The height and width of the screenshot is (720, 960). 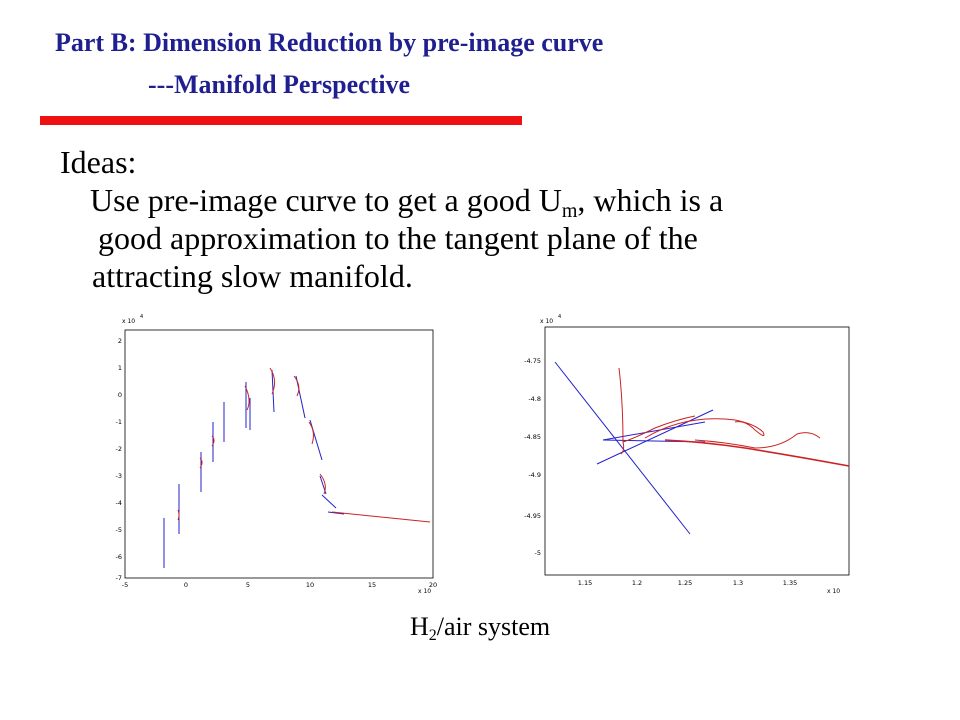 What do you see at coordinates (372, 585) in the screenshot?
I see `left-x-tick: 15` at bounding box center [372, 585].